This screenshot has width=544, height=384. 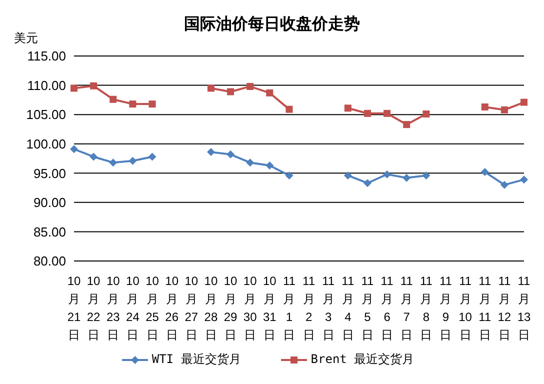 I want to click on y-tick-label: 85.00, so click(x=49, y=232).